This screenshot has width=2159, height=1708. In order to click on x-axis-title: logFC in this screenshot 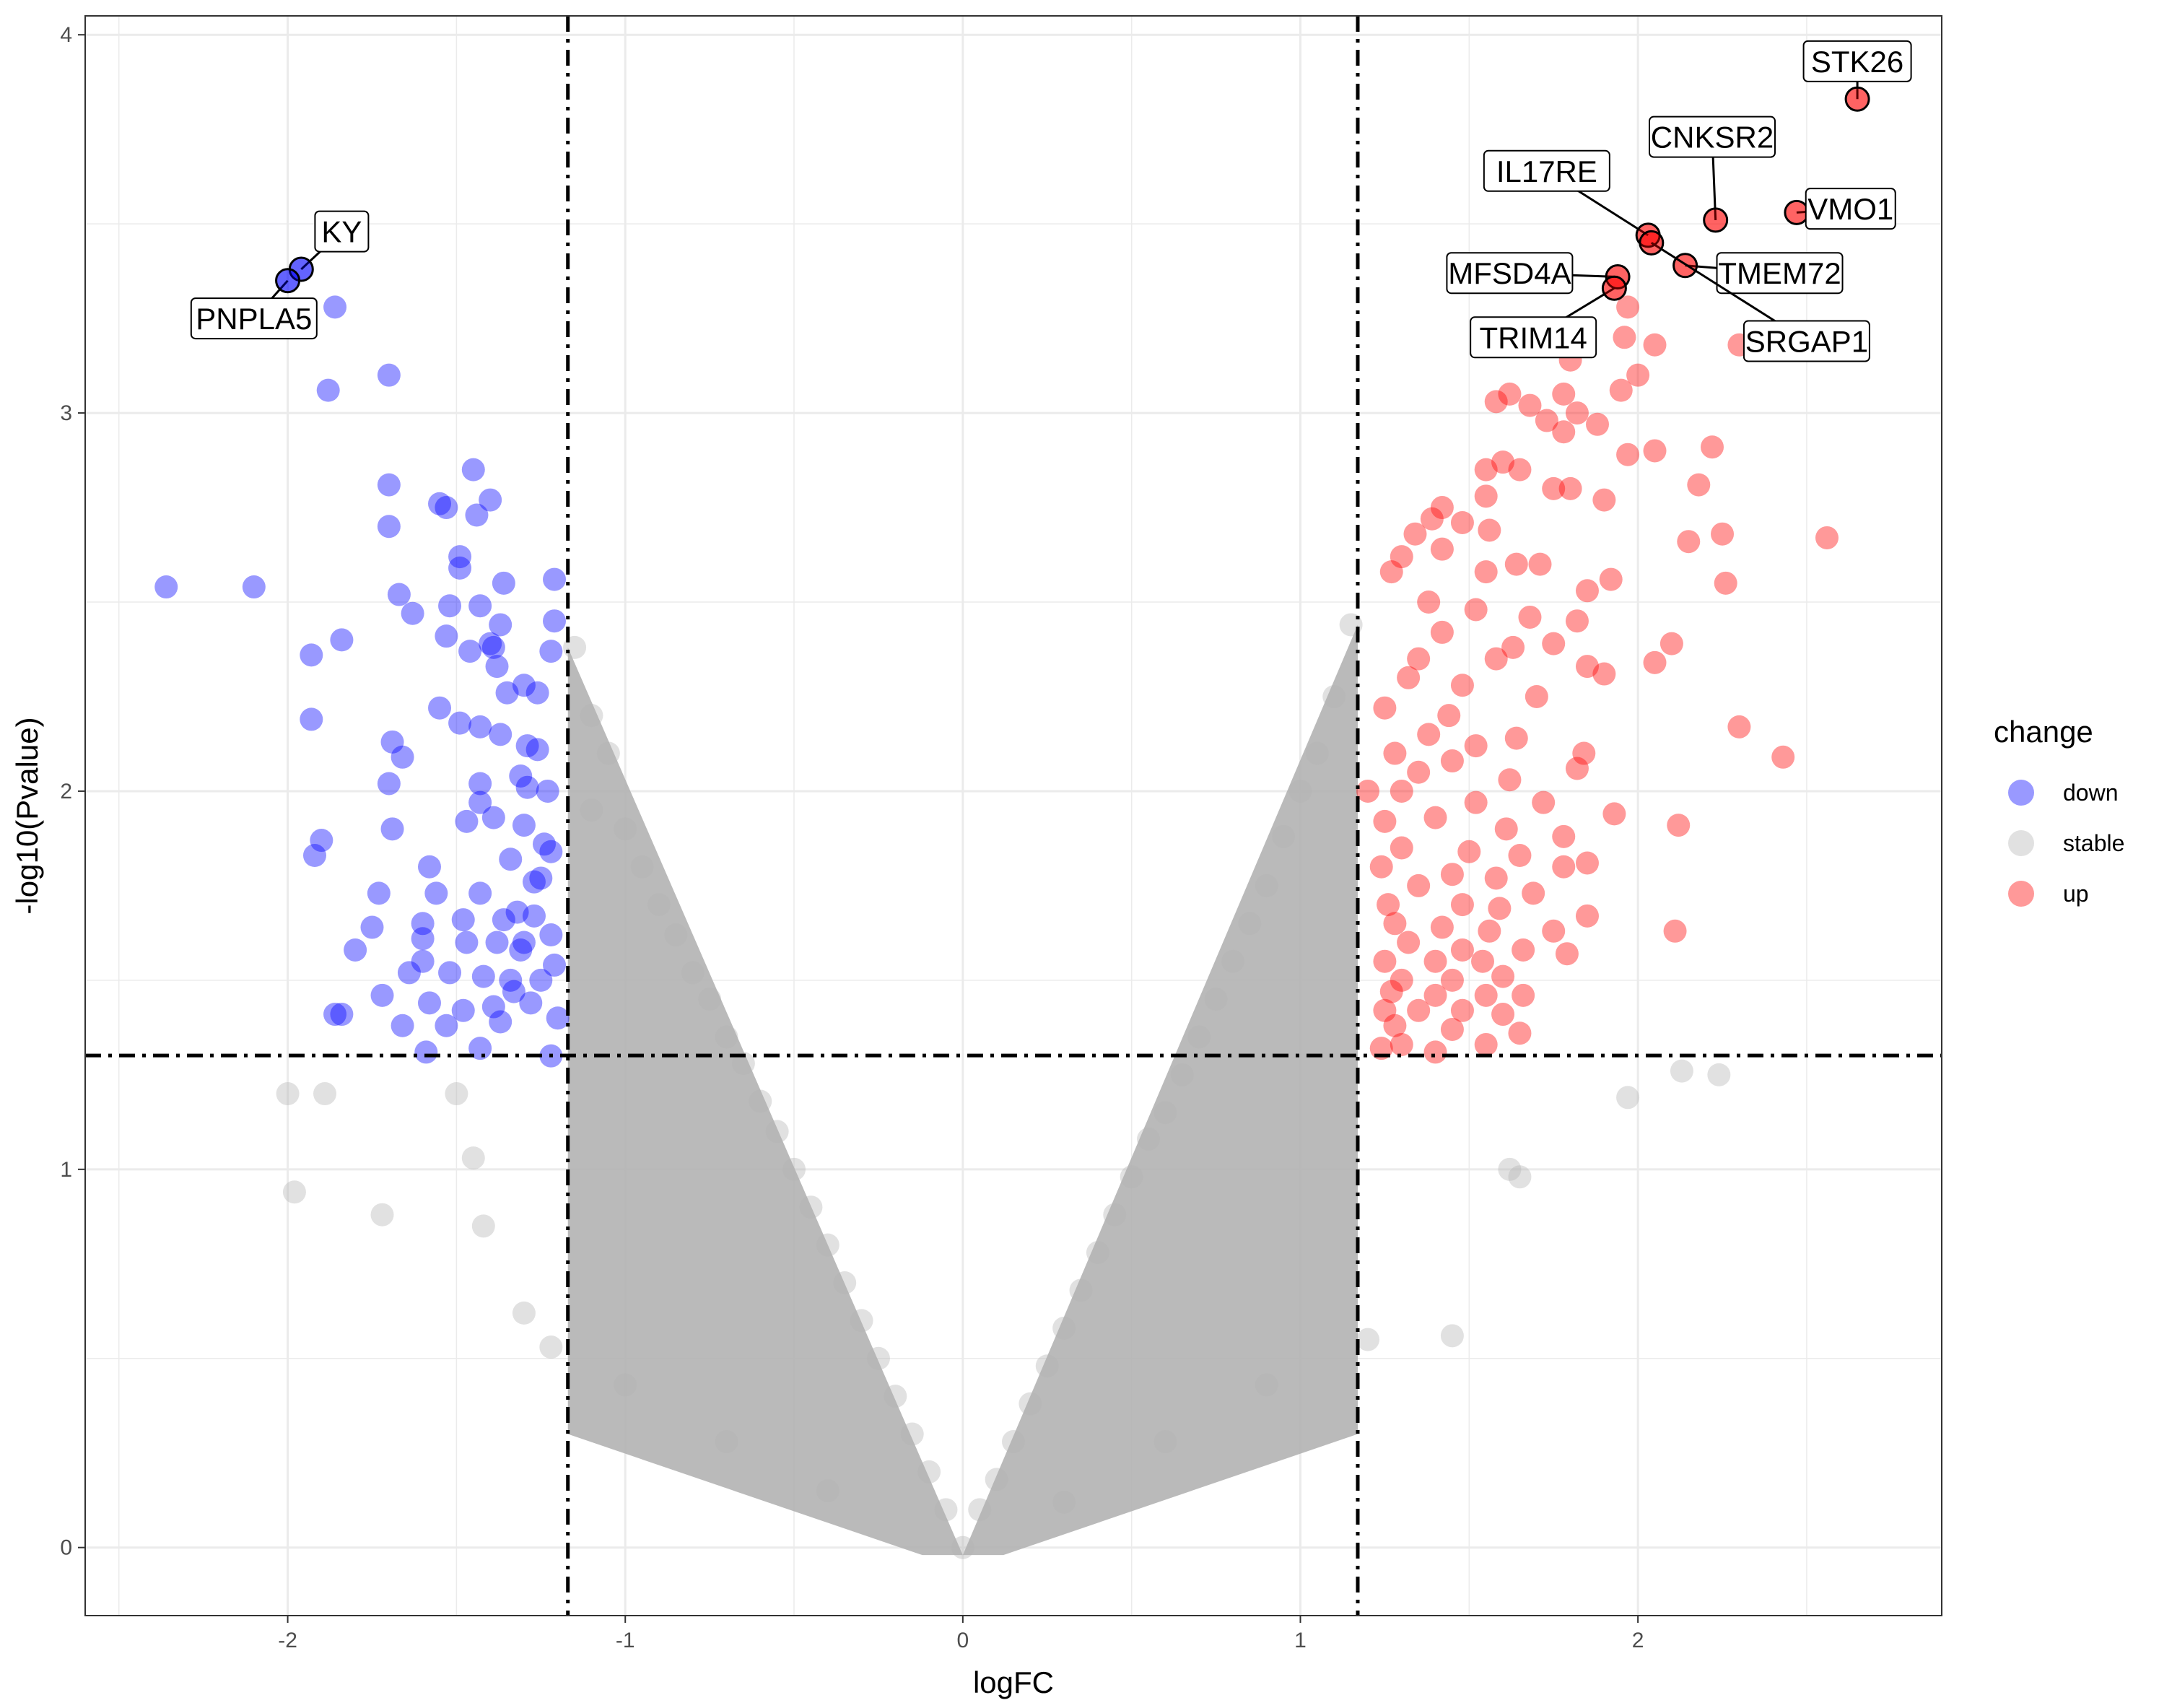, I will do `click(1013, 1682)`.